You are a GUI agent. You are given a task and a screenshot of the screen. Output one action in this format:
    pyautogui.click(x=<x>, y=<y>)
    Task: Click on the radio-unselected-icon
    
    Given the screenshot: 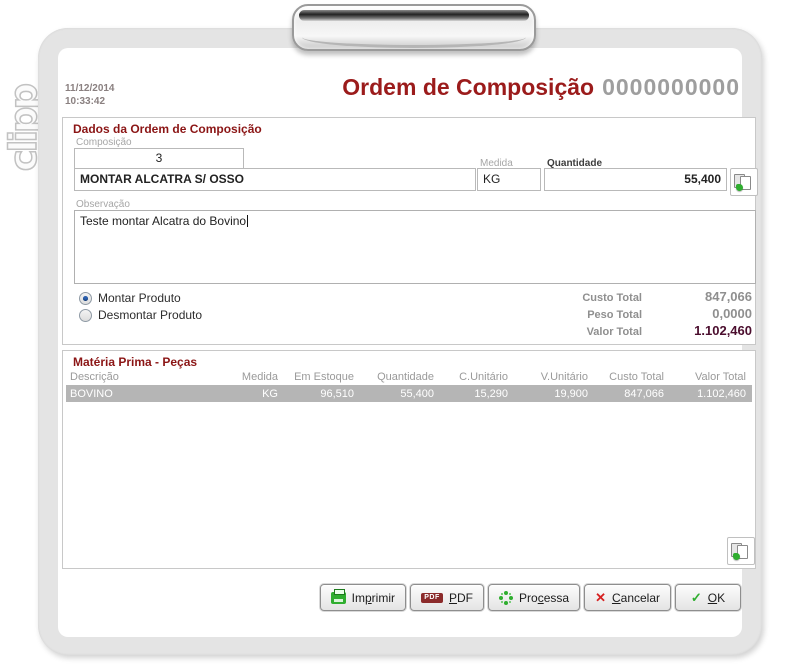 What is the action you would take?
    pyautogui.click(x=85, y=315)
    